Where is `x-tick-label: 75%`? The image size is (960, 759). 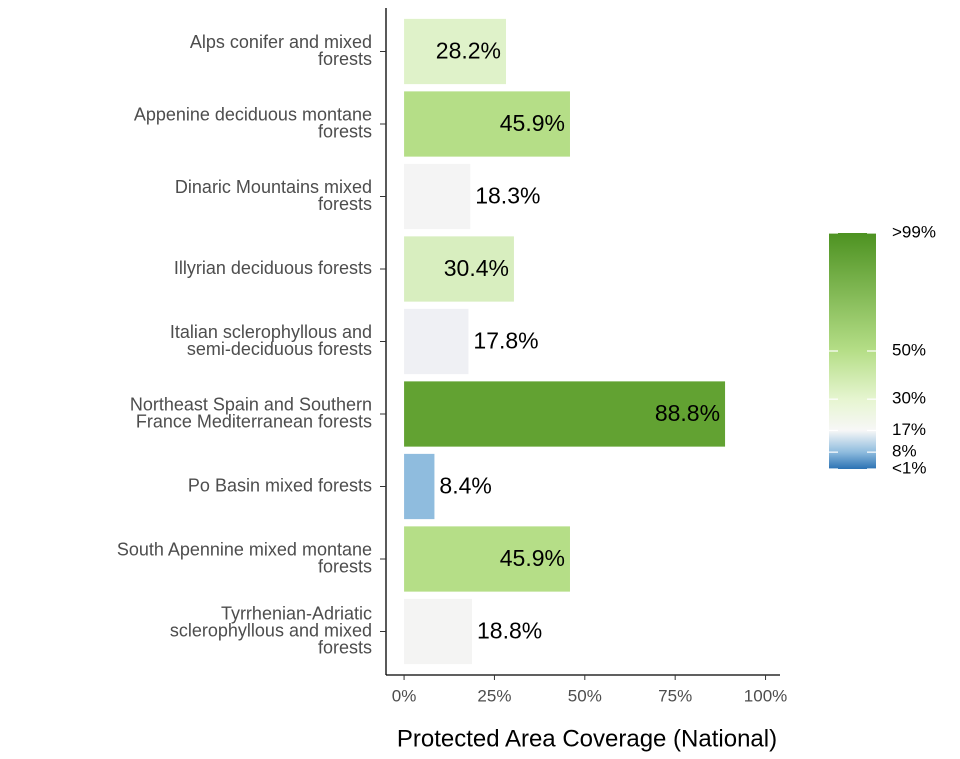 x-tick-label: 75% is located at coordinates (675, 695).